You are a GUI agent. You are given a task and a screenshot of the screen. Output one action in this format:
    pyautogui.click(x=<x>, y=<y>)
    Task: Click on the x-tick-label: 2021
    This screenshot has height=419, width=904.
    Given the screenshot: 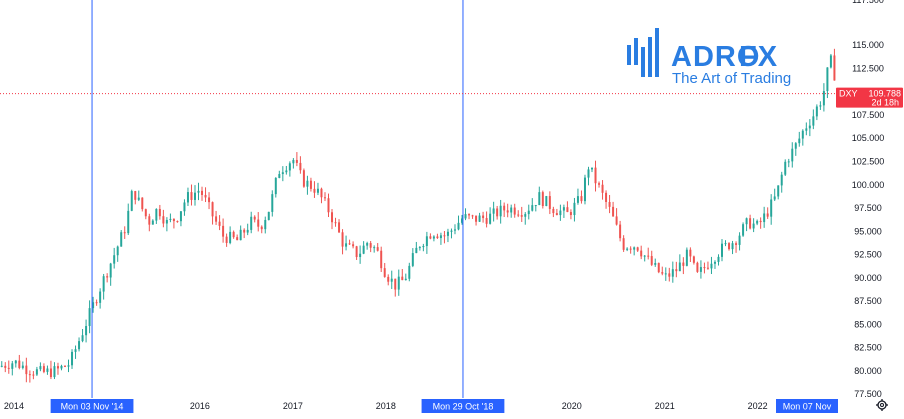 What is the action you would take?
    pyautogui.click(x=665, y=406)
    